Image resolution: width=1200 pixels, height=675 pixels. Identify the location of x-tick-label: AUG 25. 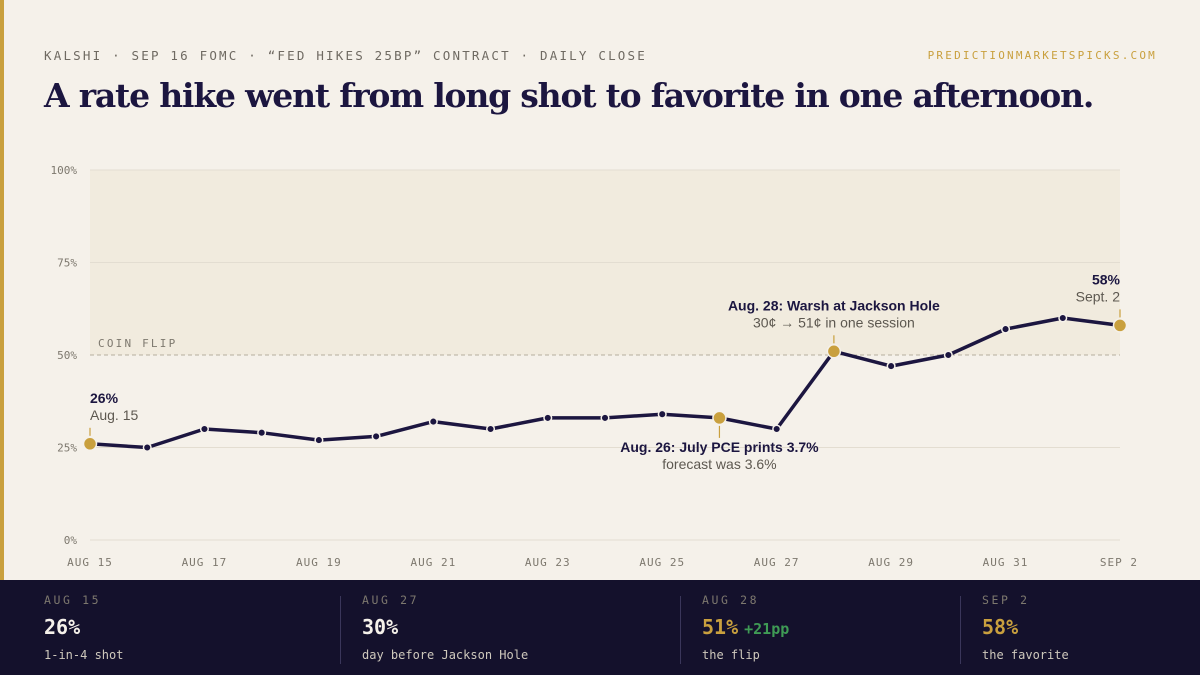
(662, 562).